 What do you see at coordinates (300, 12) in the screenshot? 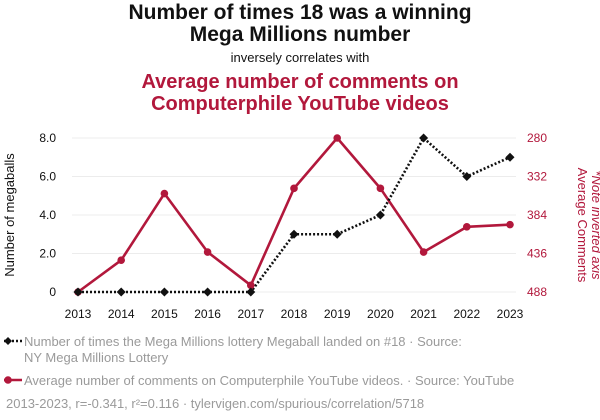
I see `chart-title-line-1: Number of times 18 was a winning` at bounding box center [300, 12].